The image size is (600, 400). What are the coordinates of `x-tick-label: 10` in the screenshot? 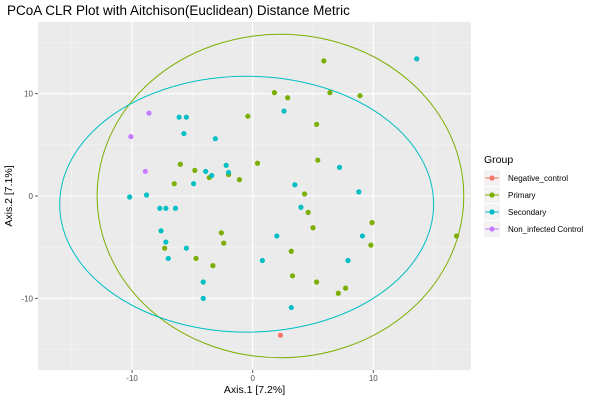 It's located at (373, 378).